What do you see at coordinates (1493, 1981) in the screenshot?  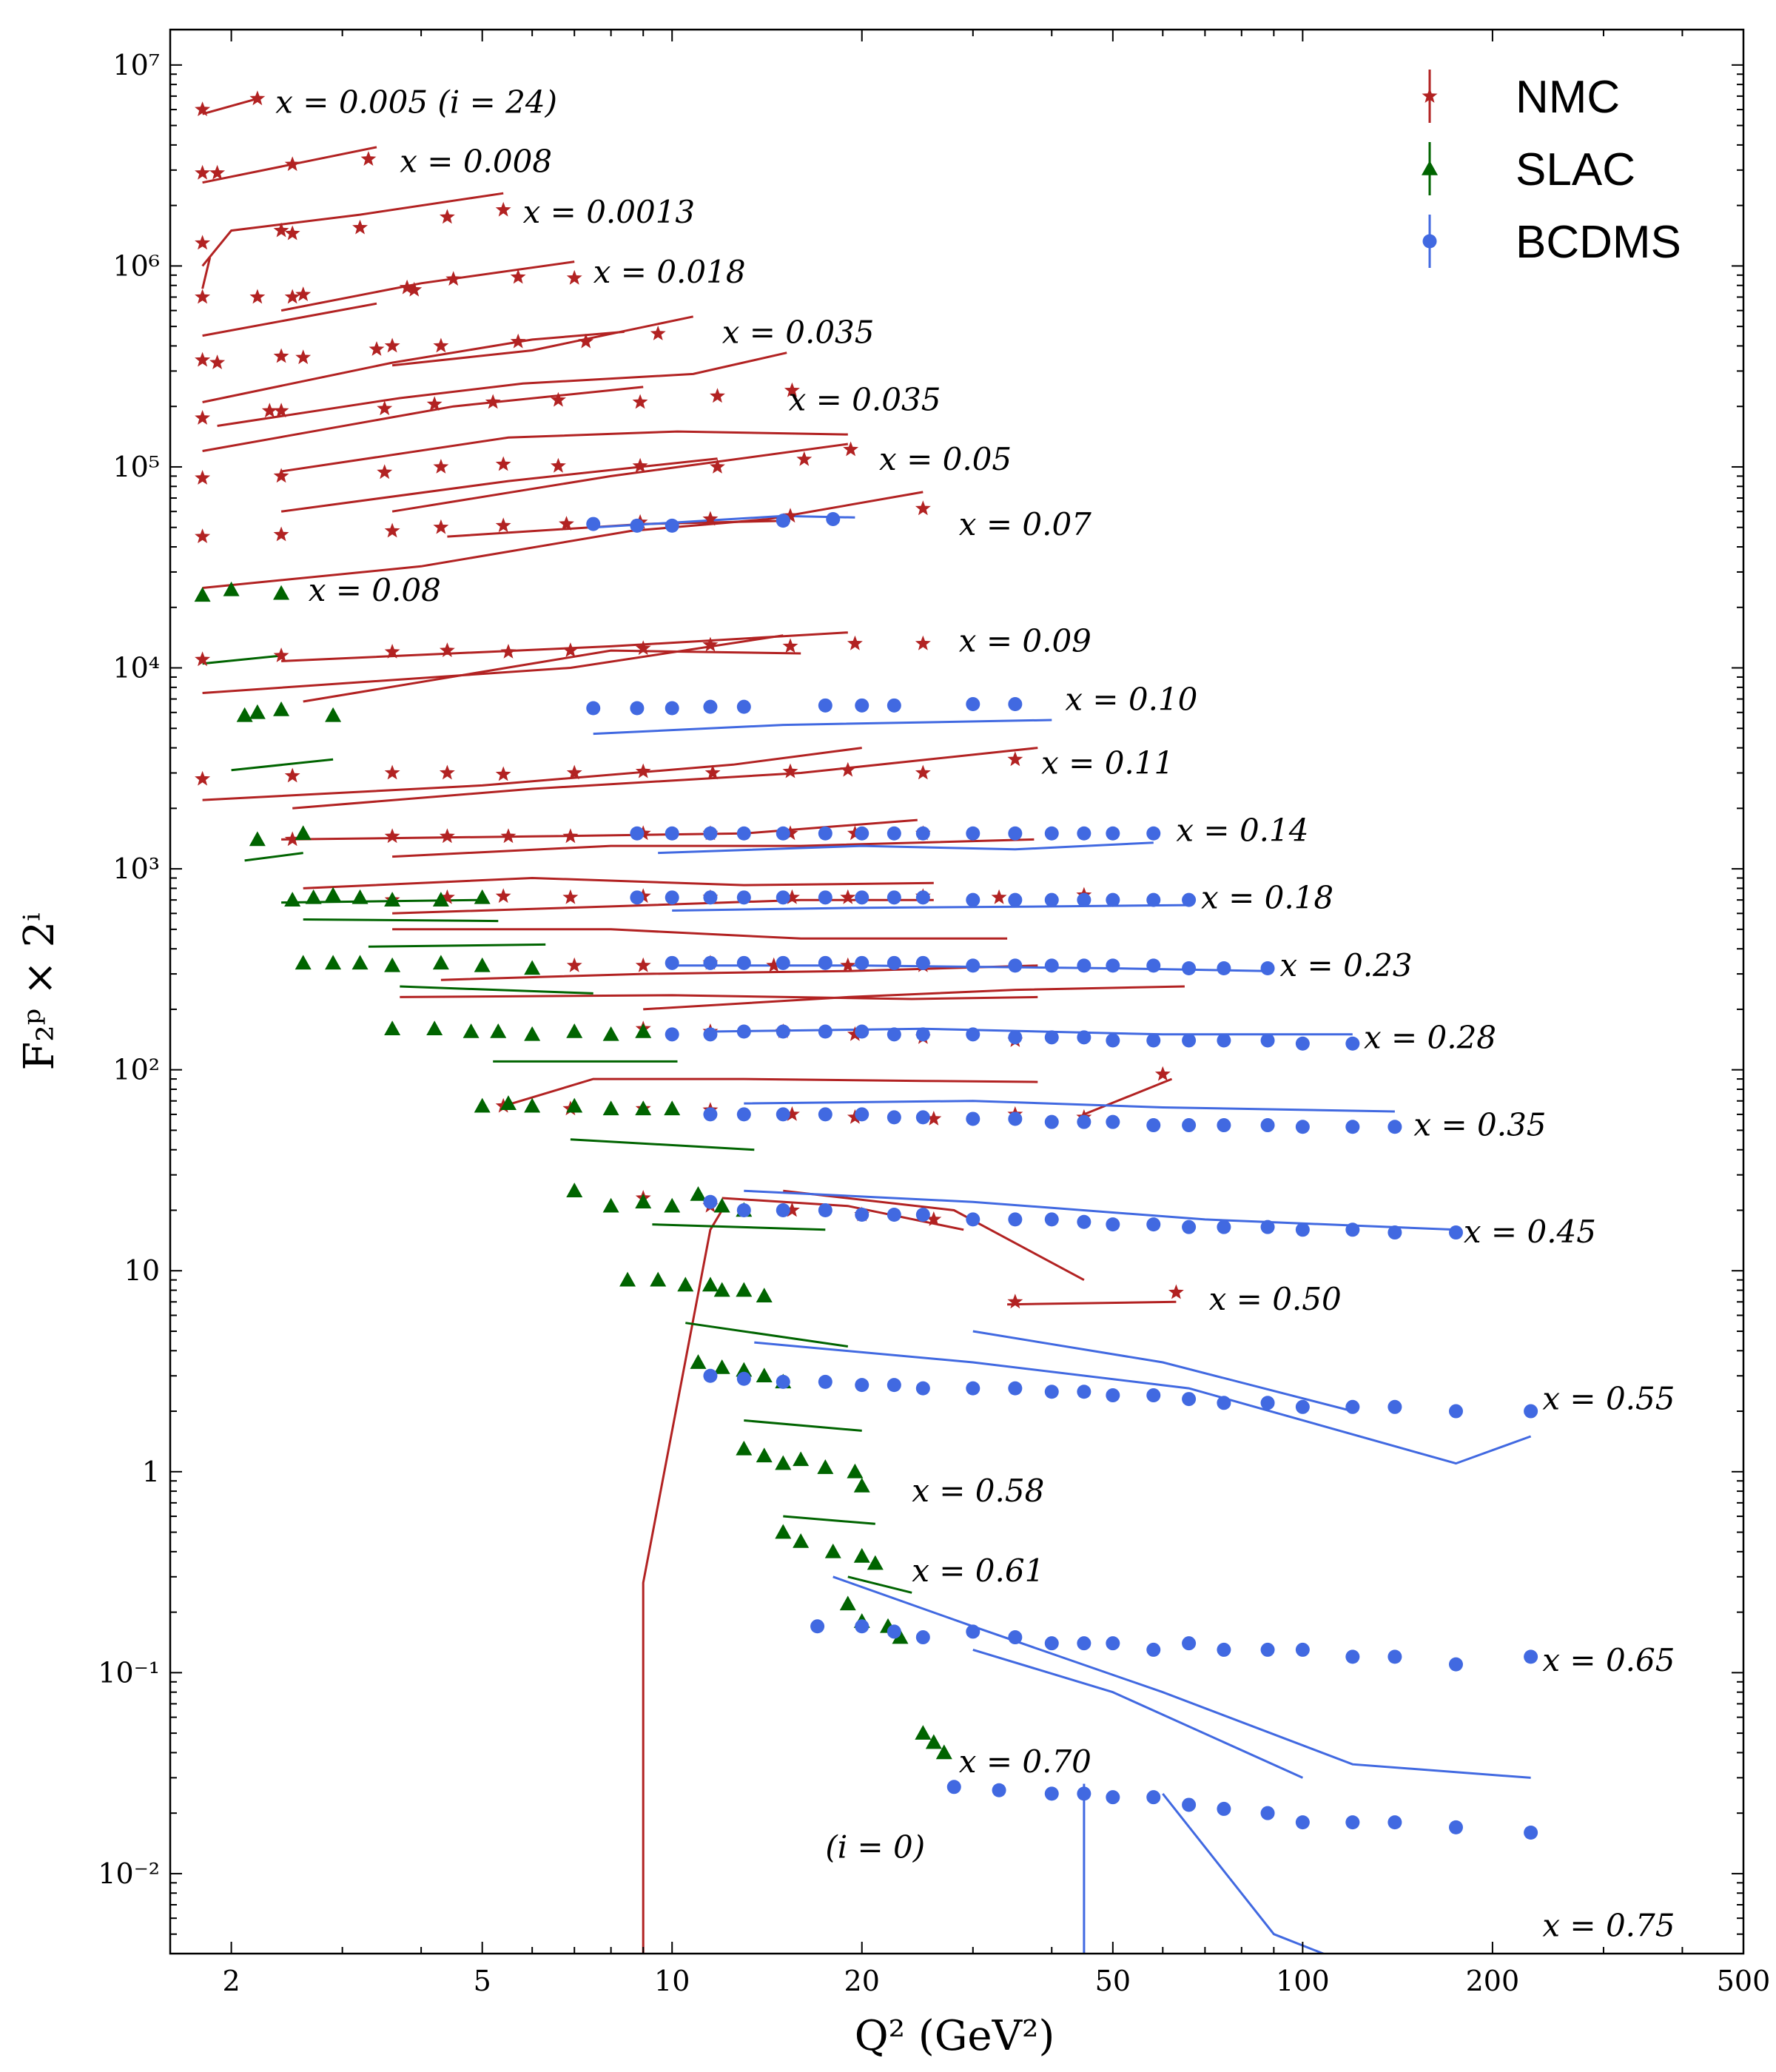 I see `x-tick-label: 200` at bounding box center [1493, 1981].